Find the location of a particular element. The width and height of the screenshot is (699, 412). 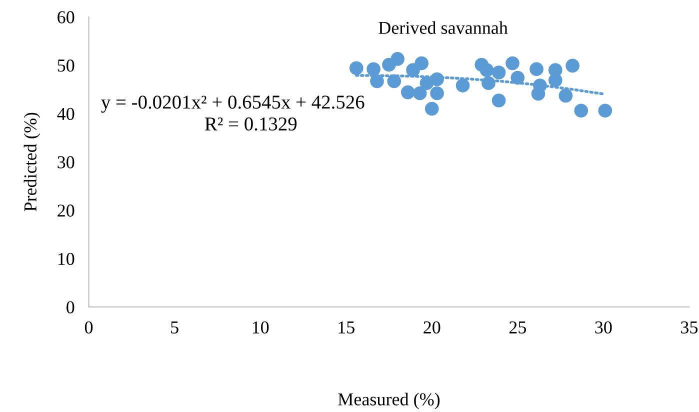

y-tick-label: 60 is located at coordinates (66, 17).